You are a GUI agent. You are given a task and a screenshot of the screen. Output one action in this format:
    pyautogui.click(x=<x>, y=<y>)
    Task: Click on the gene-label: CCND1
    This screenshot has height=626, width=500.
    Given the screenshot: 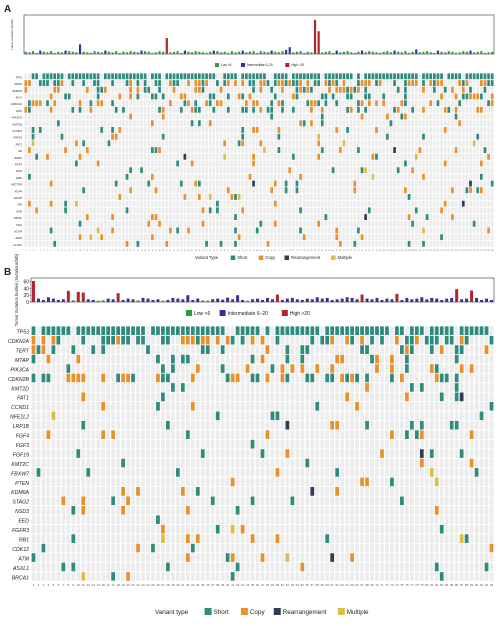 What is the action you would take?
    pyautogui.click(x=20, y=408)
    